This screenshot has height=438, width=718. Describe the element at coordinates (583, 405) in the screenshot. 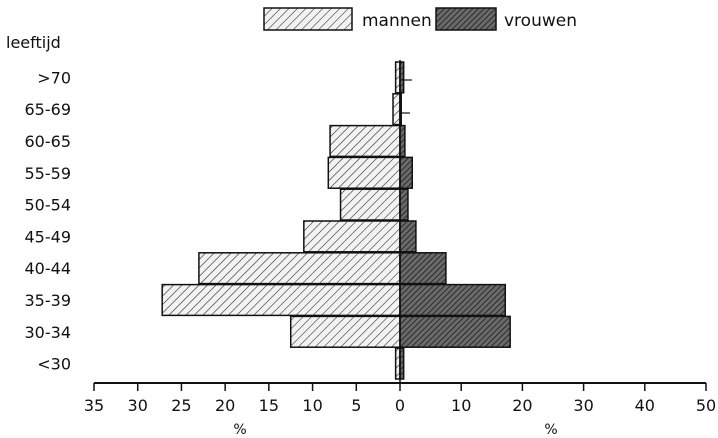

I see `x-tick-label-right: 30` at that location.